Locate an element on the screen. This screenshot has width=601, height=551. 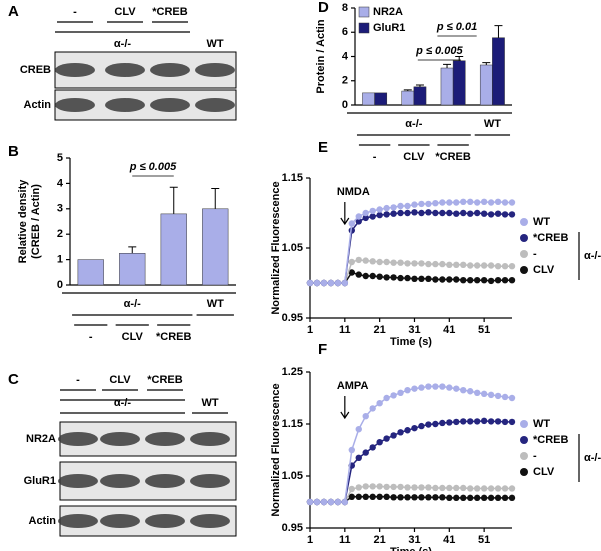
x-tick-label: 41 is located at coordinates (449, 540).